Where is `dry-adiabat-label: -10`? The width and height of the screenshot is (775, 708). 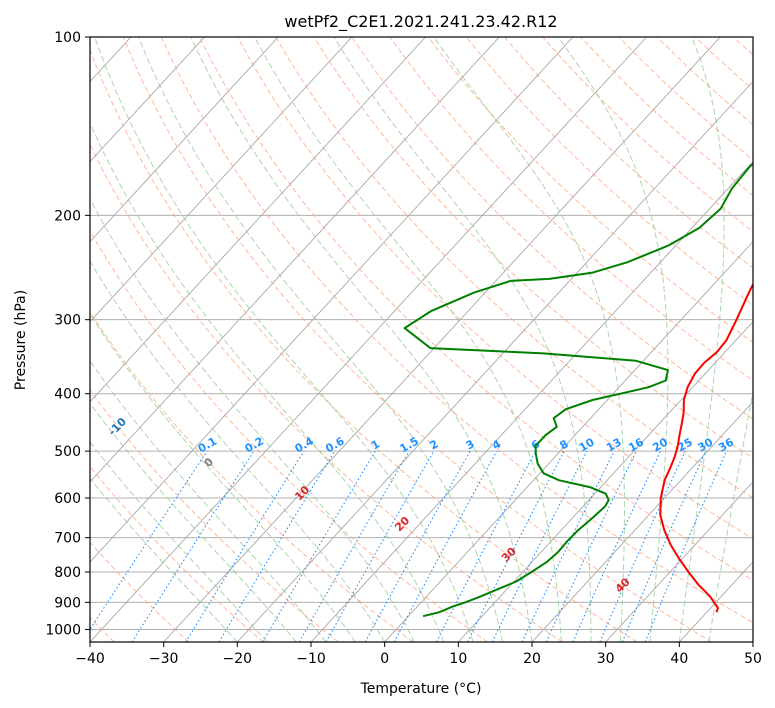 dry-adiabat-label: -10 is located at coordinates (117, 426).